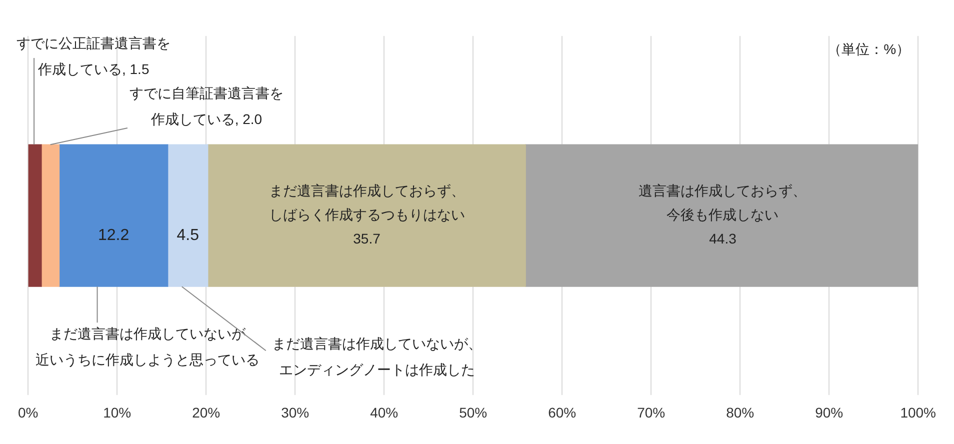  I want to click on x-tick-label: 100%, so click(918, 412).